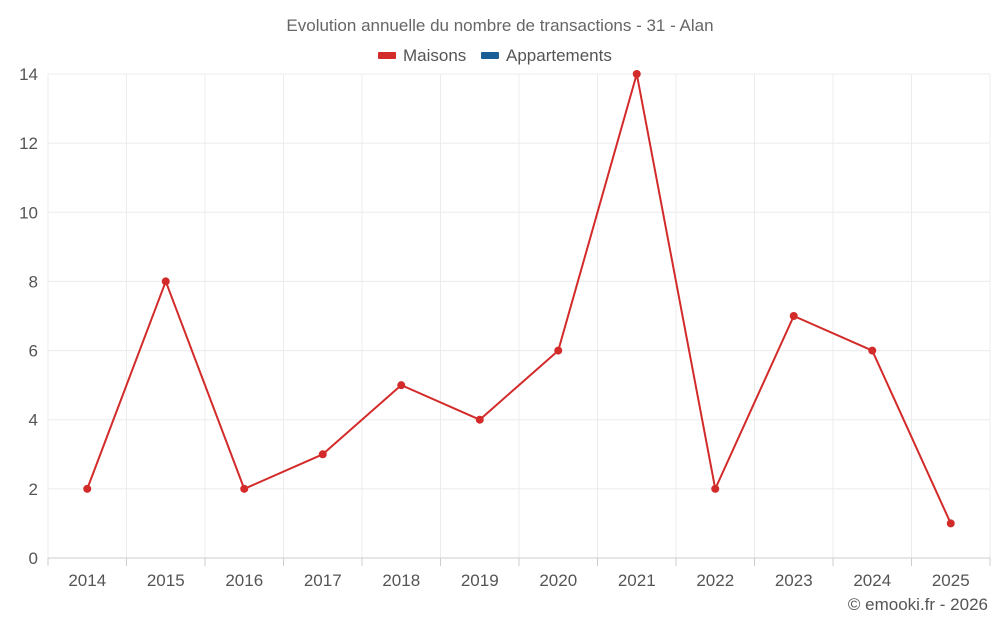  I want to click on x-tick-label: 2020, so click(558, 580).